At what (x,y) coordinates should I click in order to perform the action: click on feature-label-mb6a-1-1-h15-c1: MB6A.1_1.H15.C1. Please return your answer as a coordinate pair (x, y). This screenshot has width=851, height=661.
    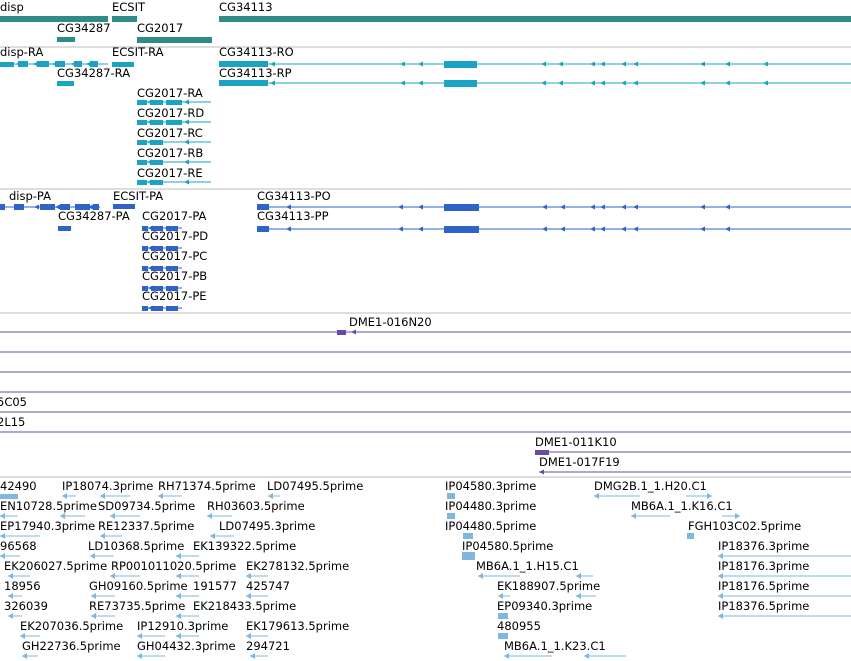
    Looking at the image, I should click on (527, 566).